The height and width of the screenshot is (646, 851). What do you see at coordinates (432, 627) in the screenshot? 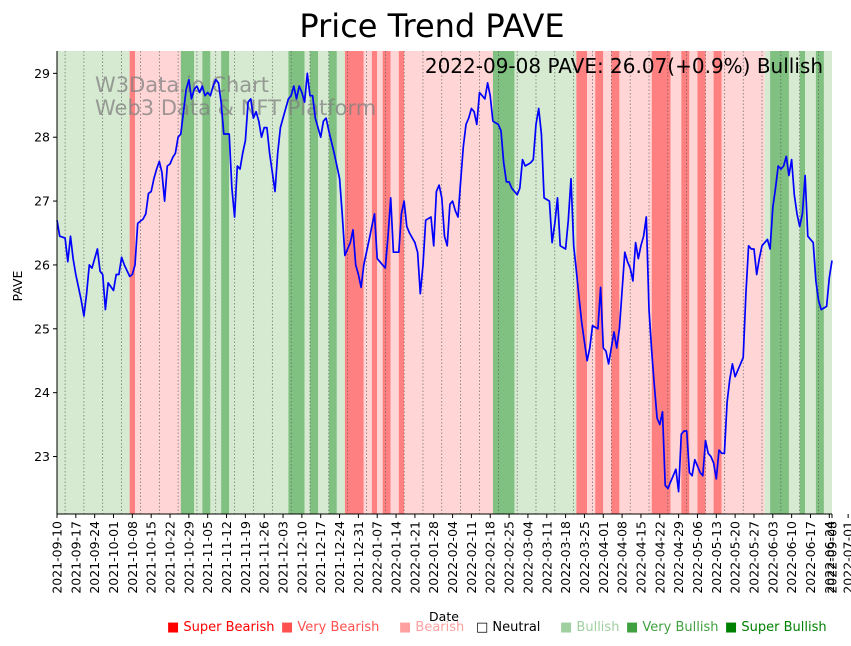
I see `legend-item-bearish: ■ Bearish` at bounding box center [432, 627].